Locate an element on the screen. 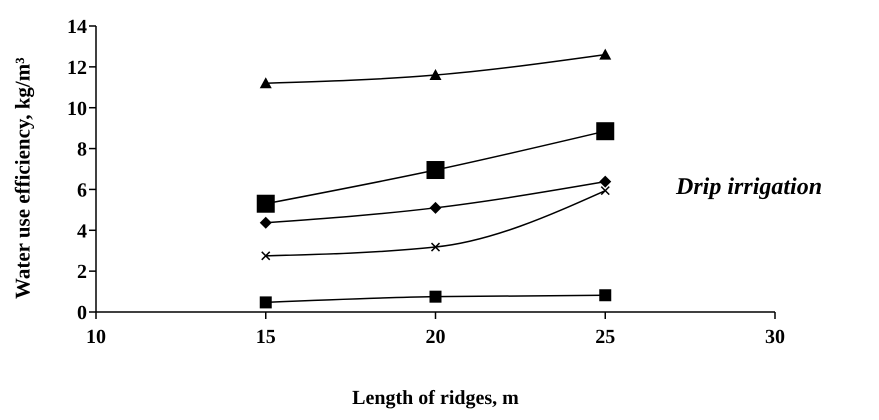 This screenshot has height=420, width=879. y-tick-label: 0 is located at coordinates (82, 313).